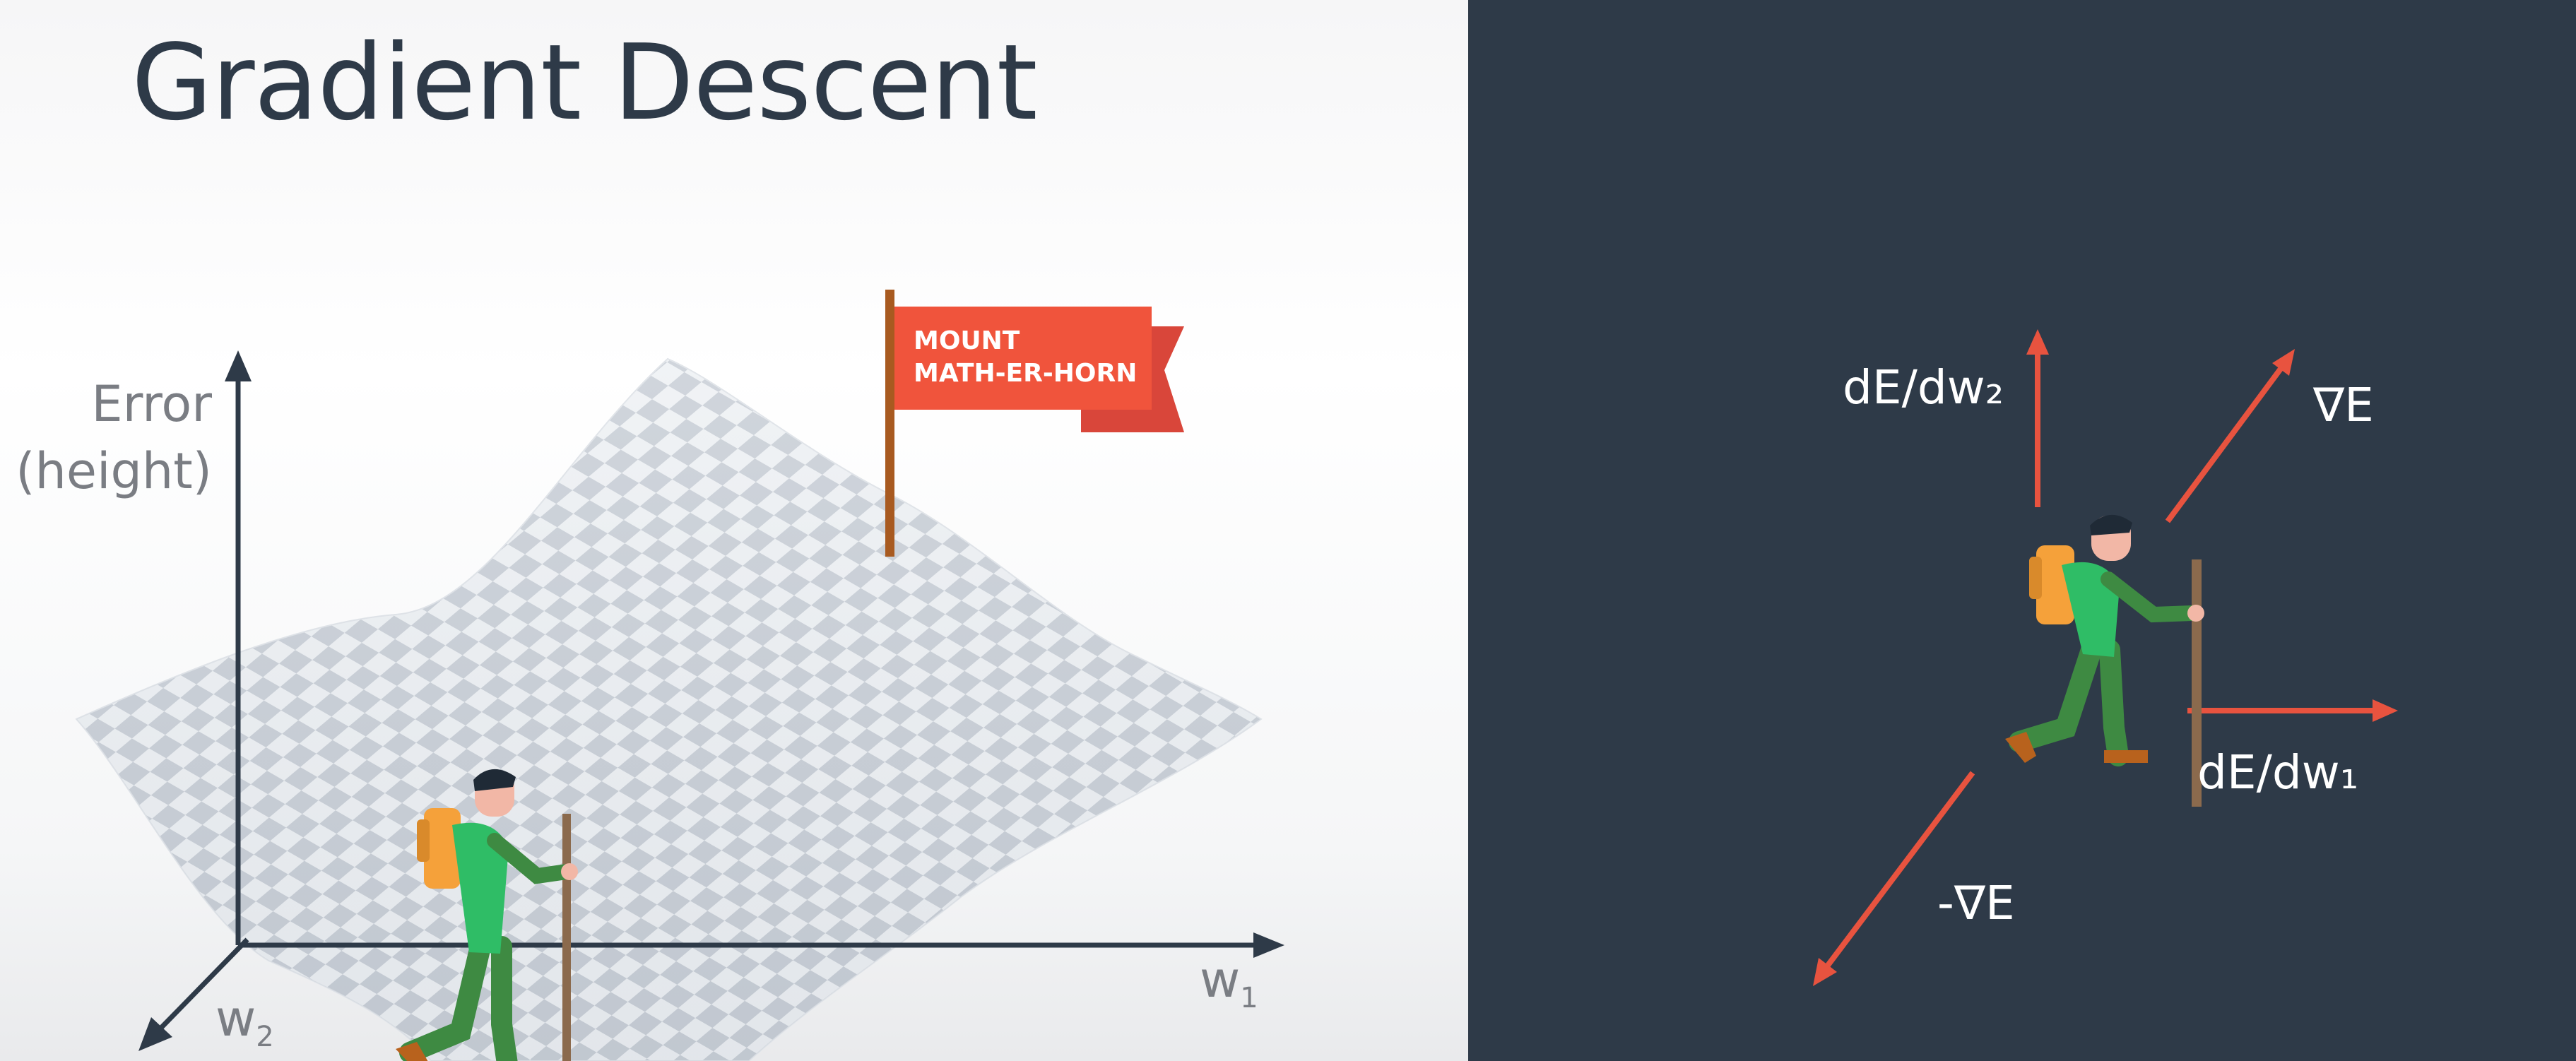 Image resolution: width=2576 pixels, height=1061 pixels. What do you see at coordinates (1025, 357) in the screenshot?
I see `flag-label: MOUNT MATH-ER-HORN` at bounding box center [1025, 357].